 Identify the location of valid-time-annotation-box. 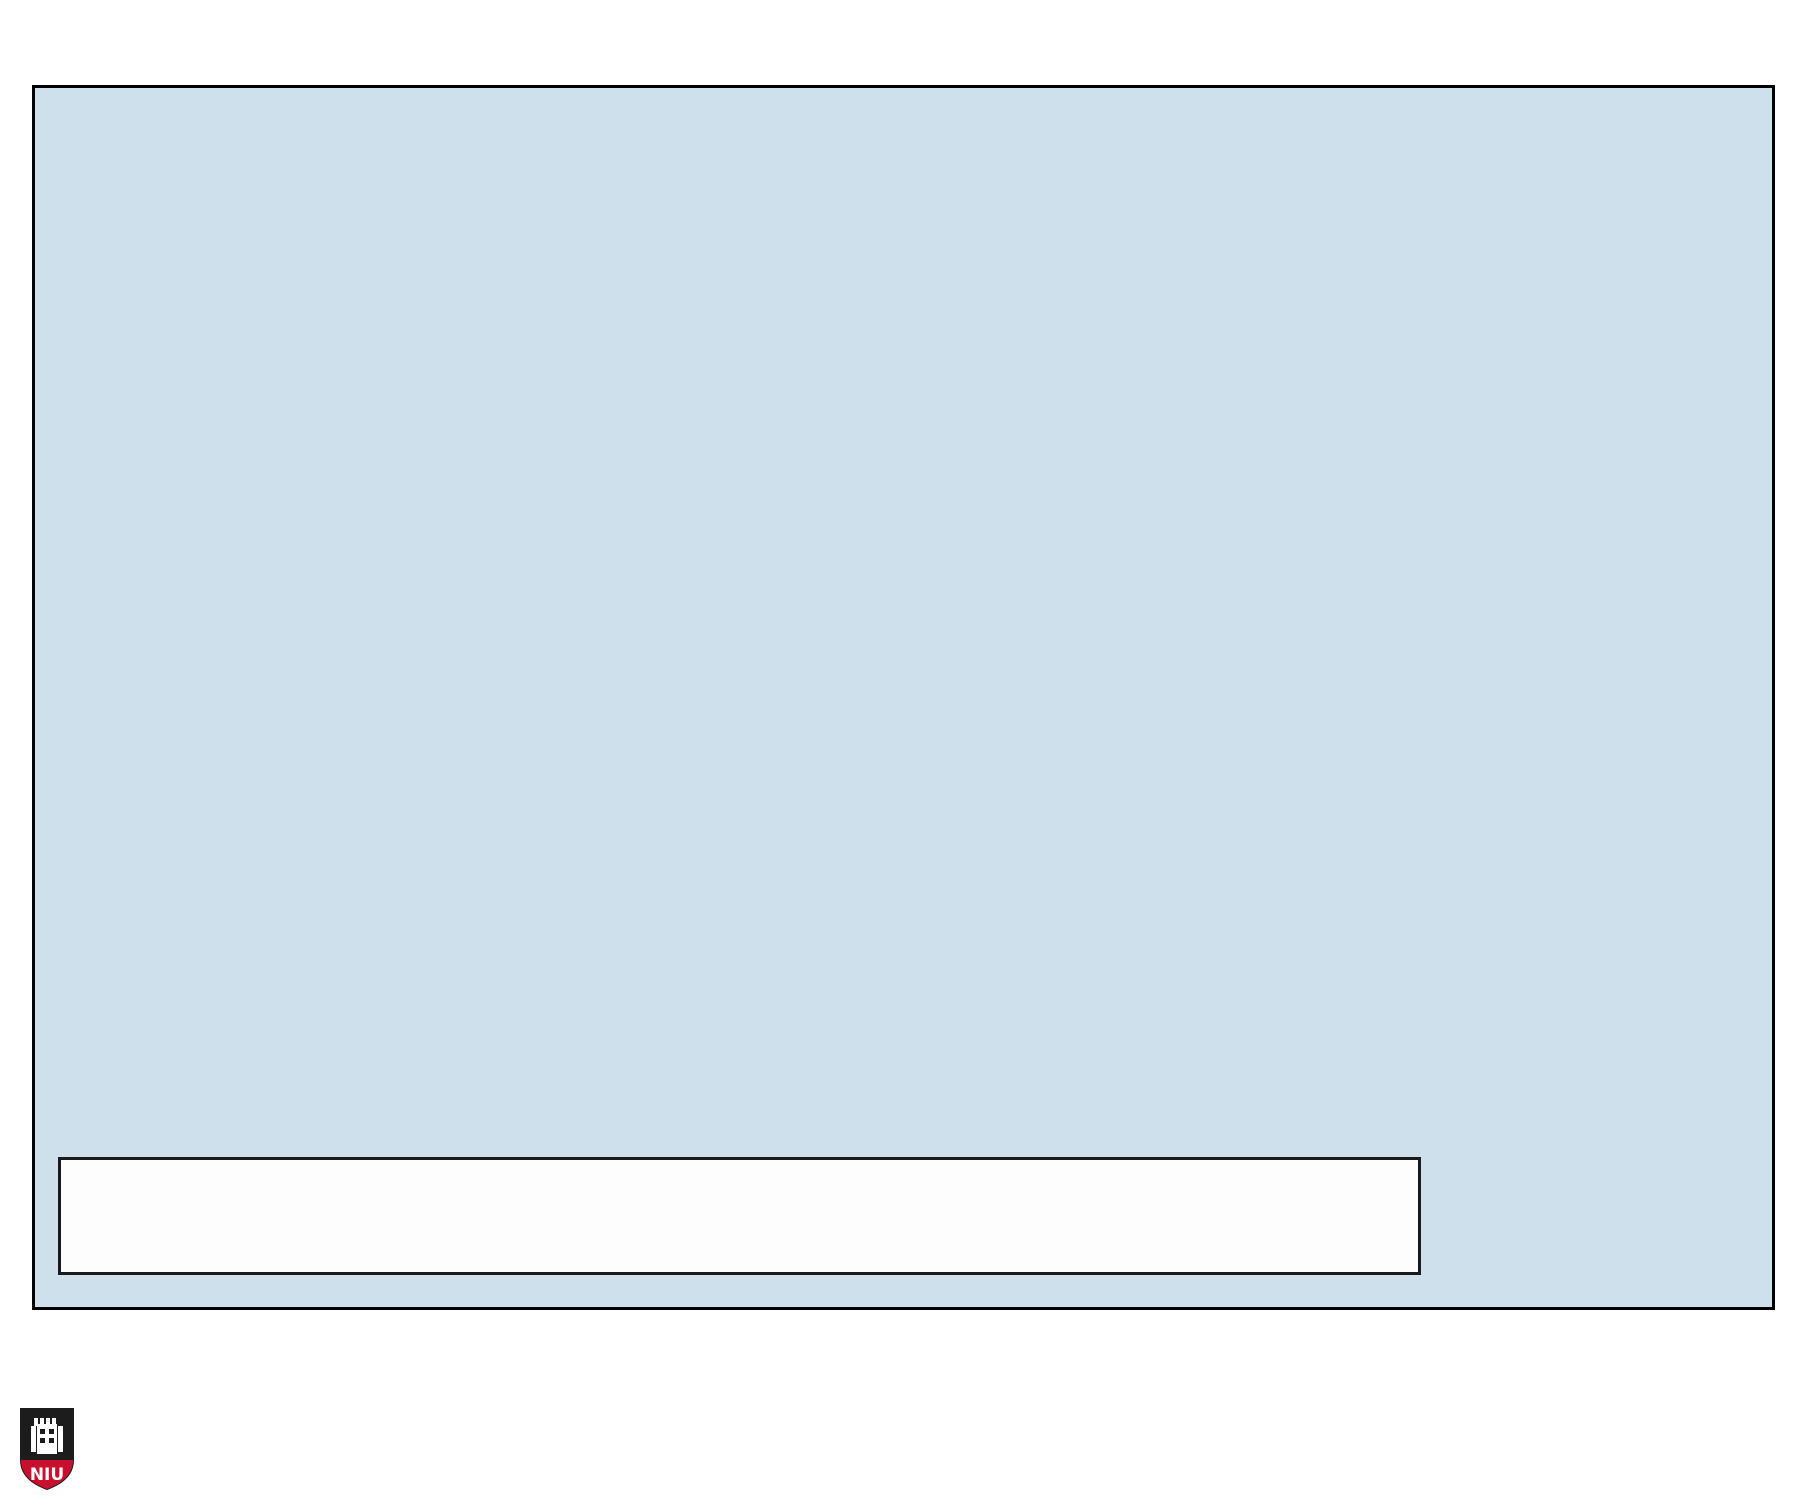
(739, 1216).